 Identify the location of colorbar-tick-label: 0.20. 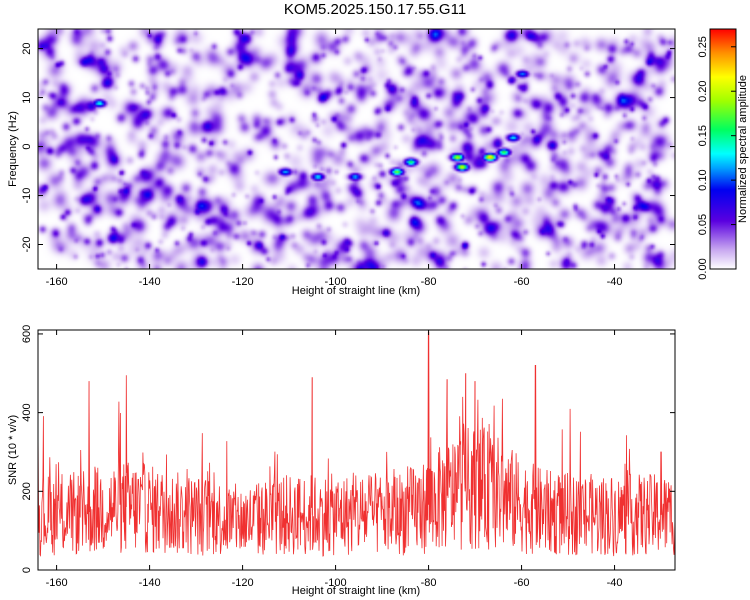
(703, 91).